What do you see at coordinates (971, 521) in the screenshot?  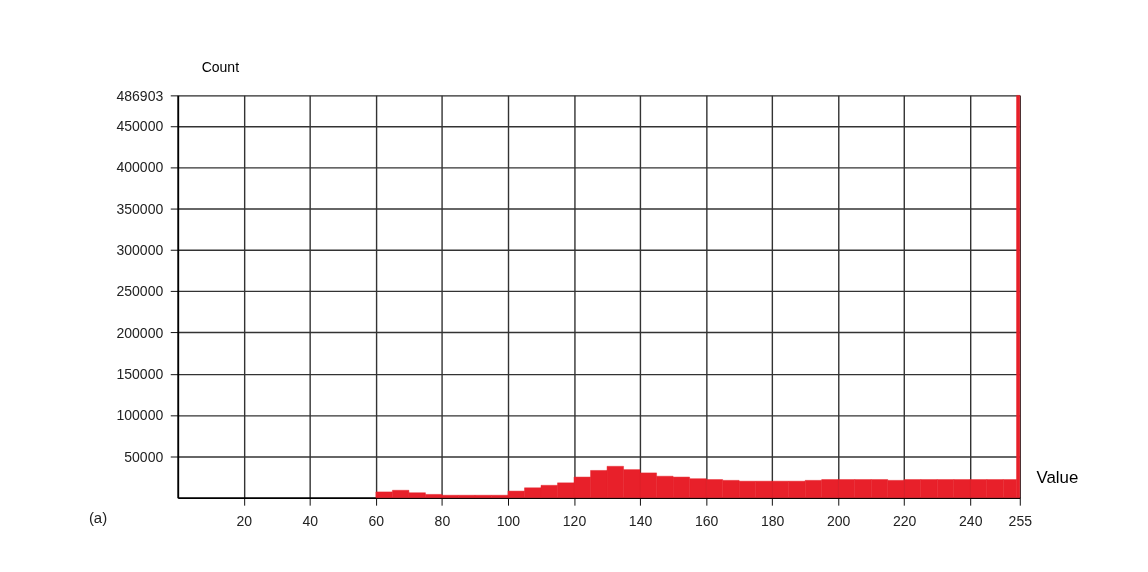 I see `x-tick-label: 240` at bounding box center [971, 521].